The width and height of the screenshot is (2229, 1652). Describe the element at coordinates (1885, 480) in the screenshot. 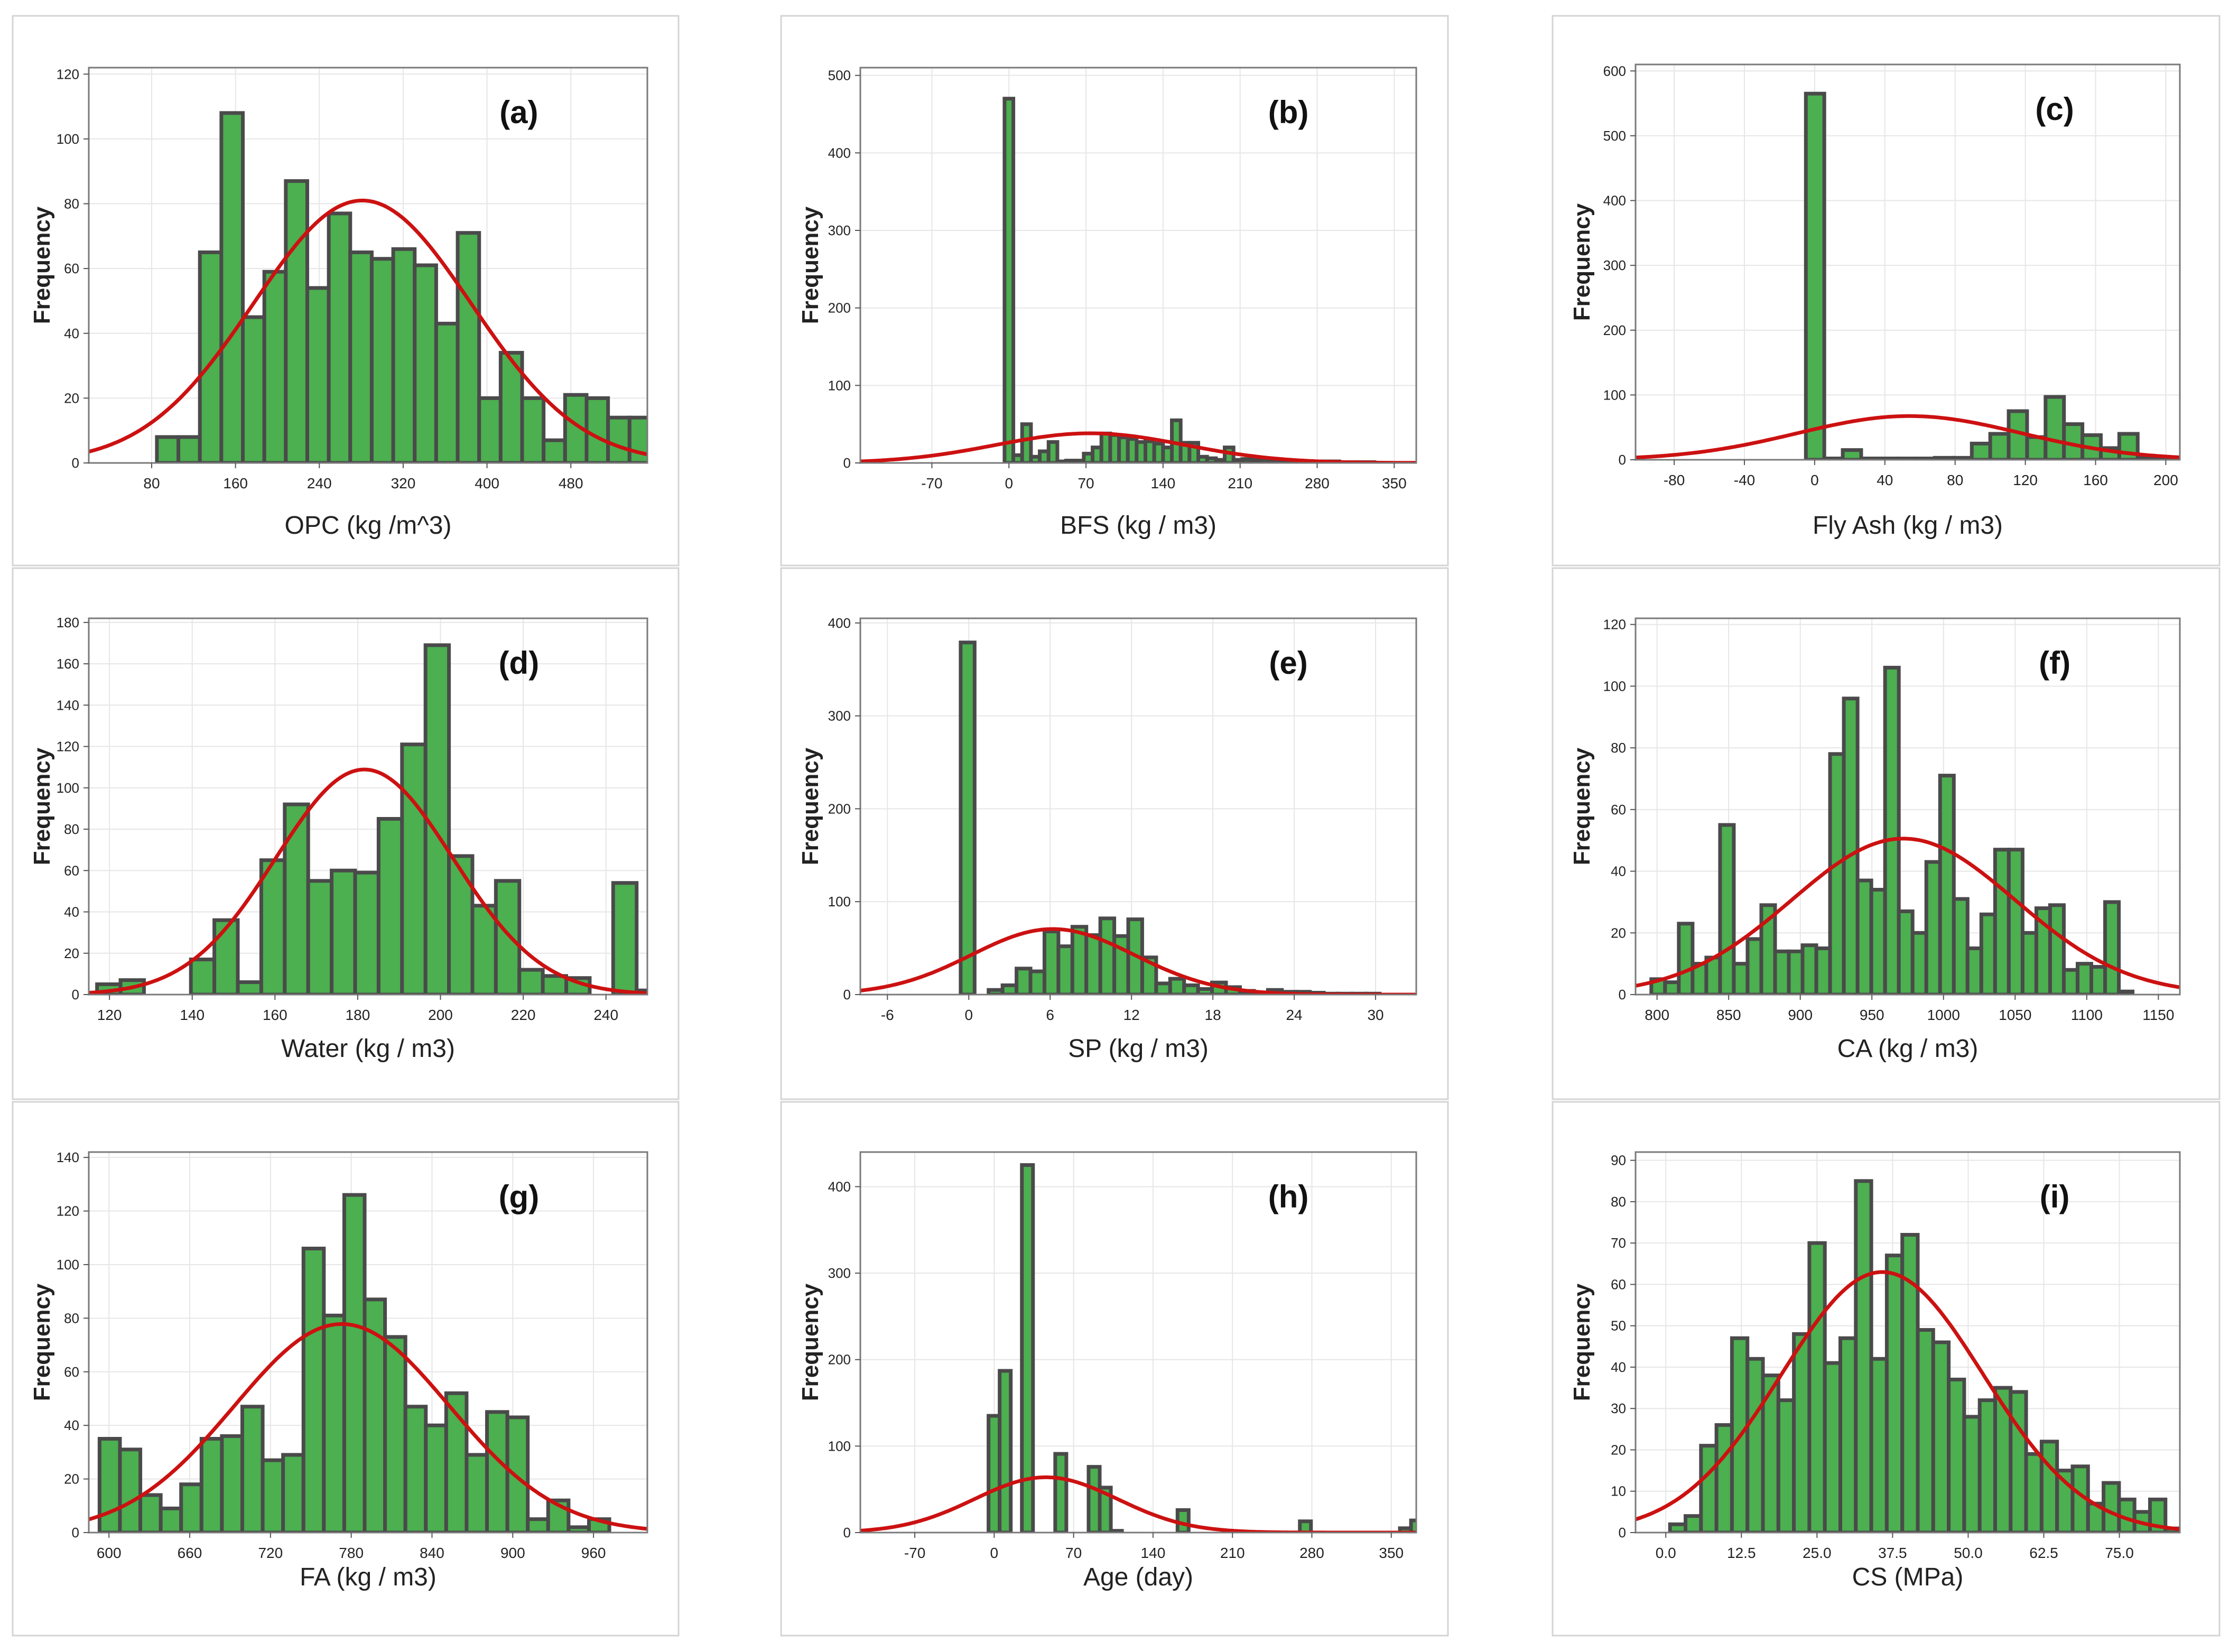

I see `x-tick-label: 40` at that location.